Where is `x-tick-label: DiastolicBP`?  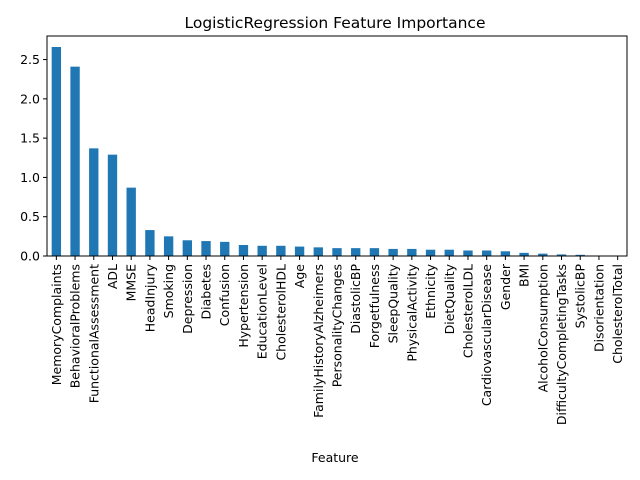 x-tick-label: DiastolicBP is located at coordinates (355, 299).